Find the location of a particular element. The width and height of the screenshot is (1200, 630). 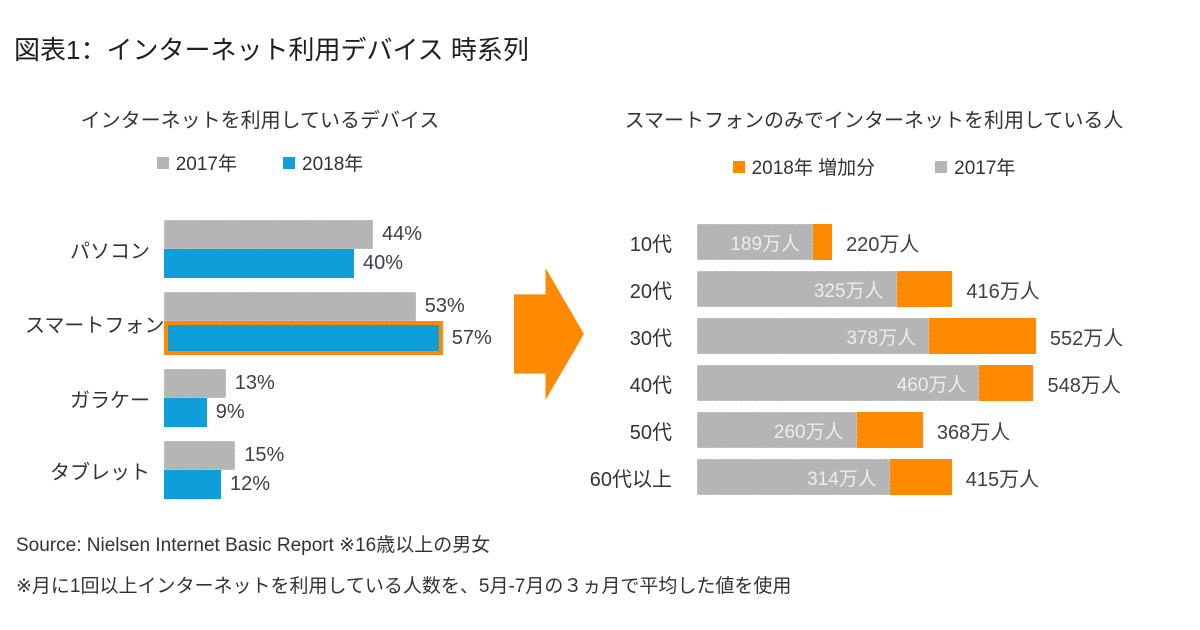

devices-chart-legend: 2017年 2018年 is located at coordinates (260, 162).